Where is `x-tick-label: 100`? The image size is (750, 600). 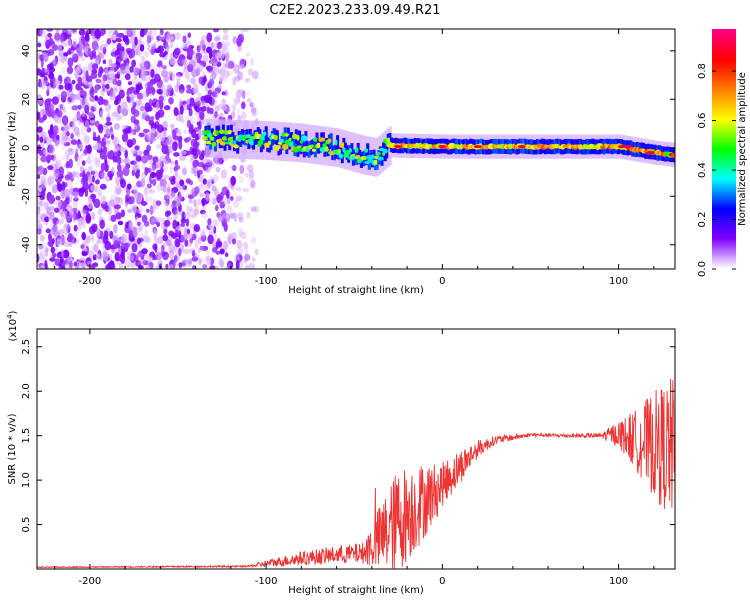
x-tick-label: 100 is located at coordinates (618, 281).